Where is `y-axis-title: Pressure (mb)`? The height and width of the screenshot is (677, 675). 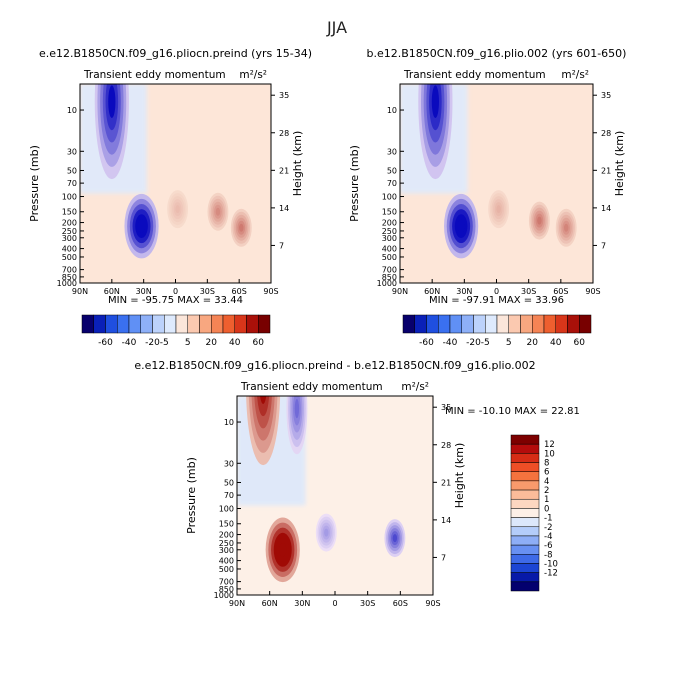
y-axis-title: Pressure (mb) is located at coordinates (354, 183).